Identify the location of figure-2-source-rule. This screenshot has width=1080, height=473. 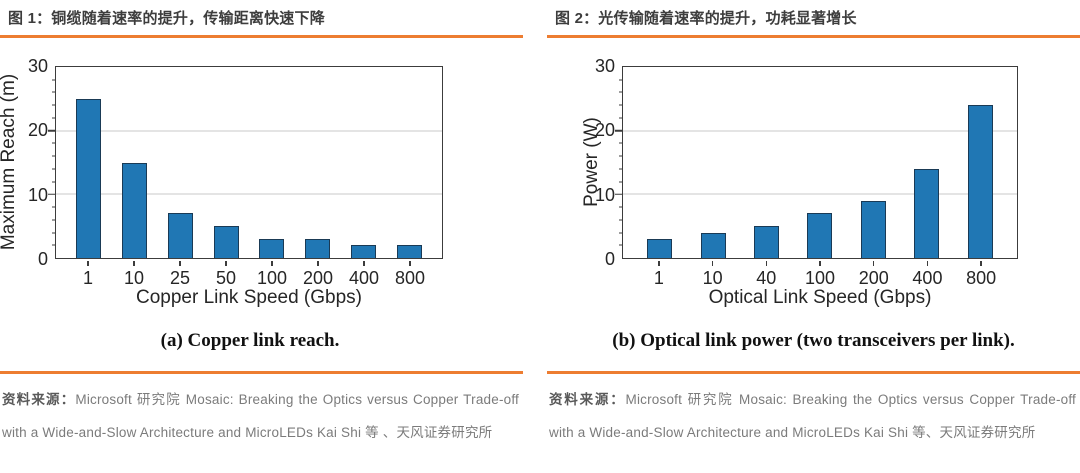
(813, 372).